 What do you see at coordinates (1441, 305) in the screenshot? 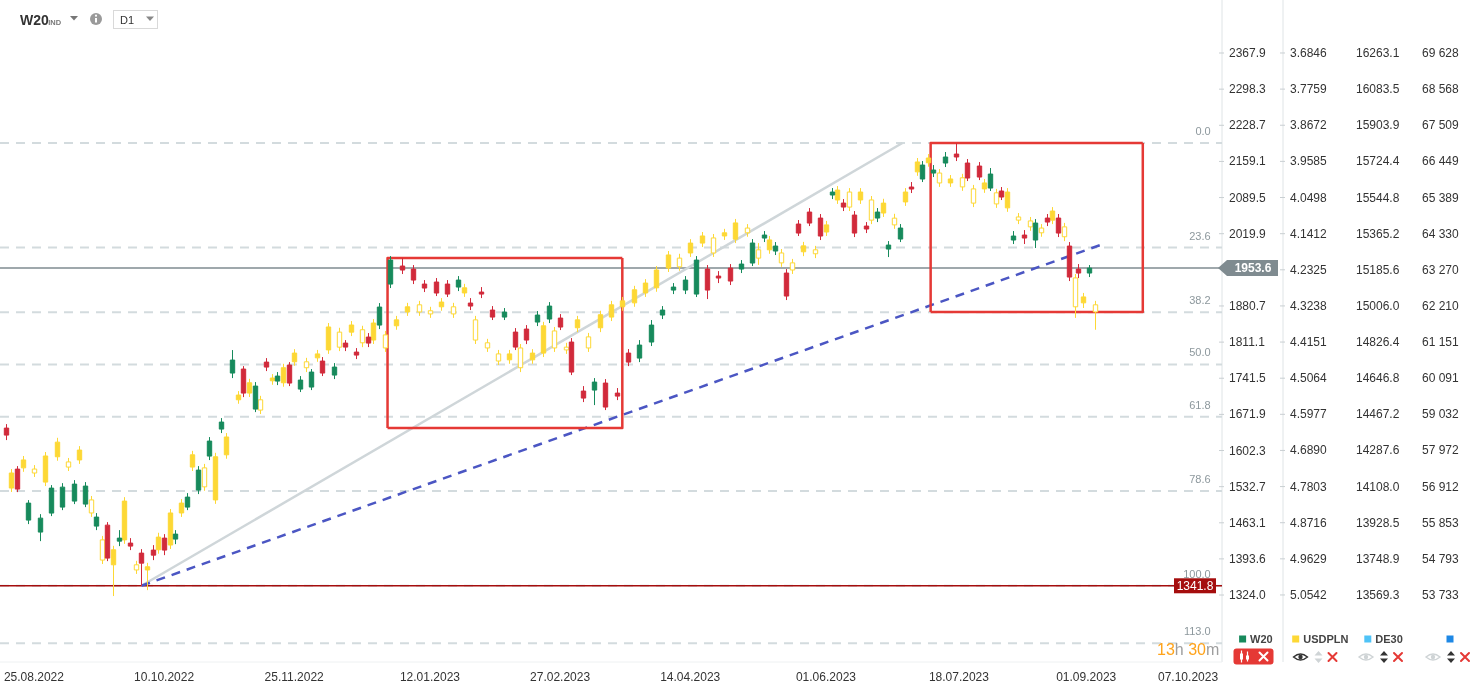
I see `text: 62 210` at bounding box center [1441, 305].